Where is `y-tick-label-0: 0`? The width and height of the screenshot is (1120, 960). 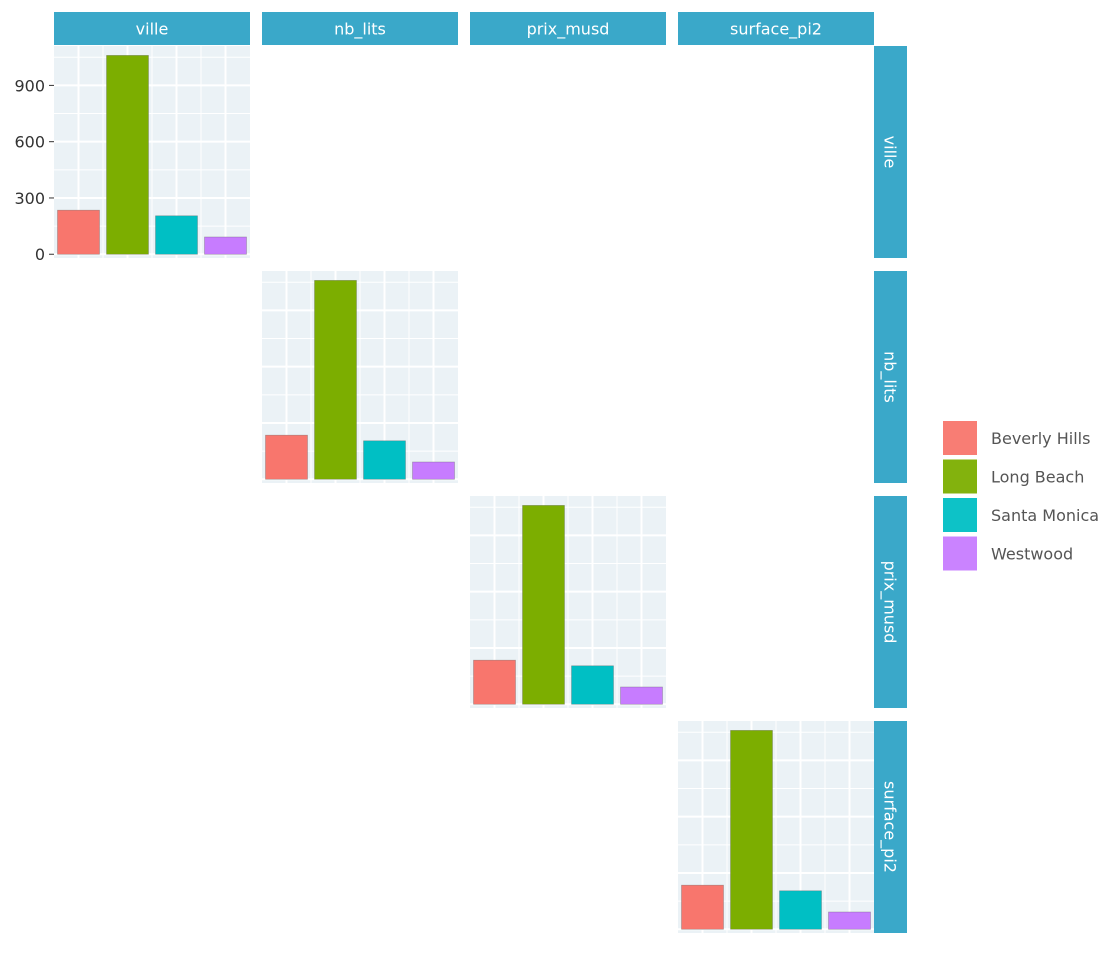 y-tick-label-0: 0 is located at coordinates (40, 254).